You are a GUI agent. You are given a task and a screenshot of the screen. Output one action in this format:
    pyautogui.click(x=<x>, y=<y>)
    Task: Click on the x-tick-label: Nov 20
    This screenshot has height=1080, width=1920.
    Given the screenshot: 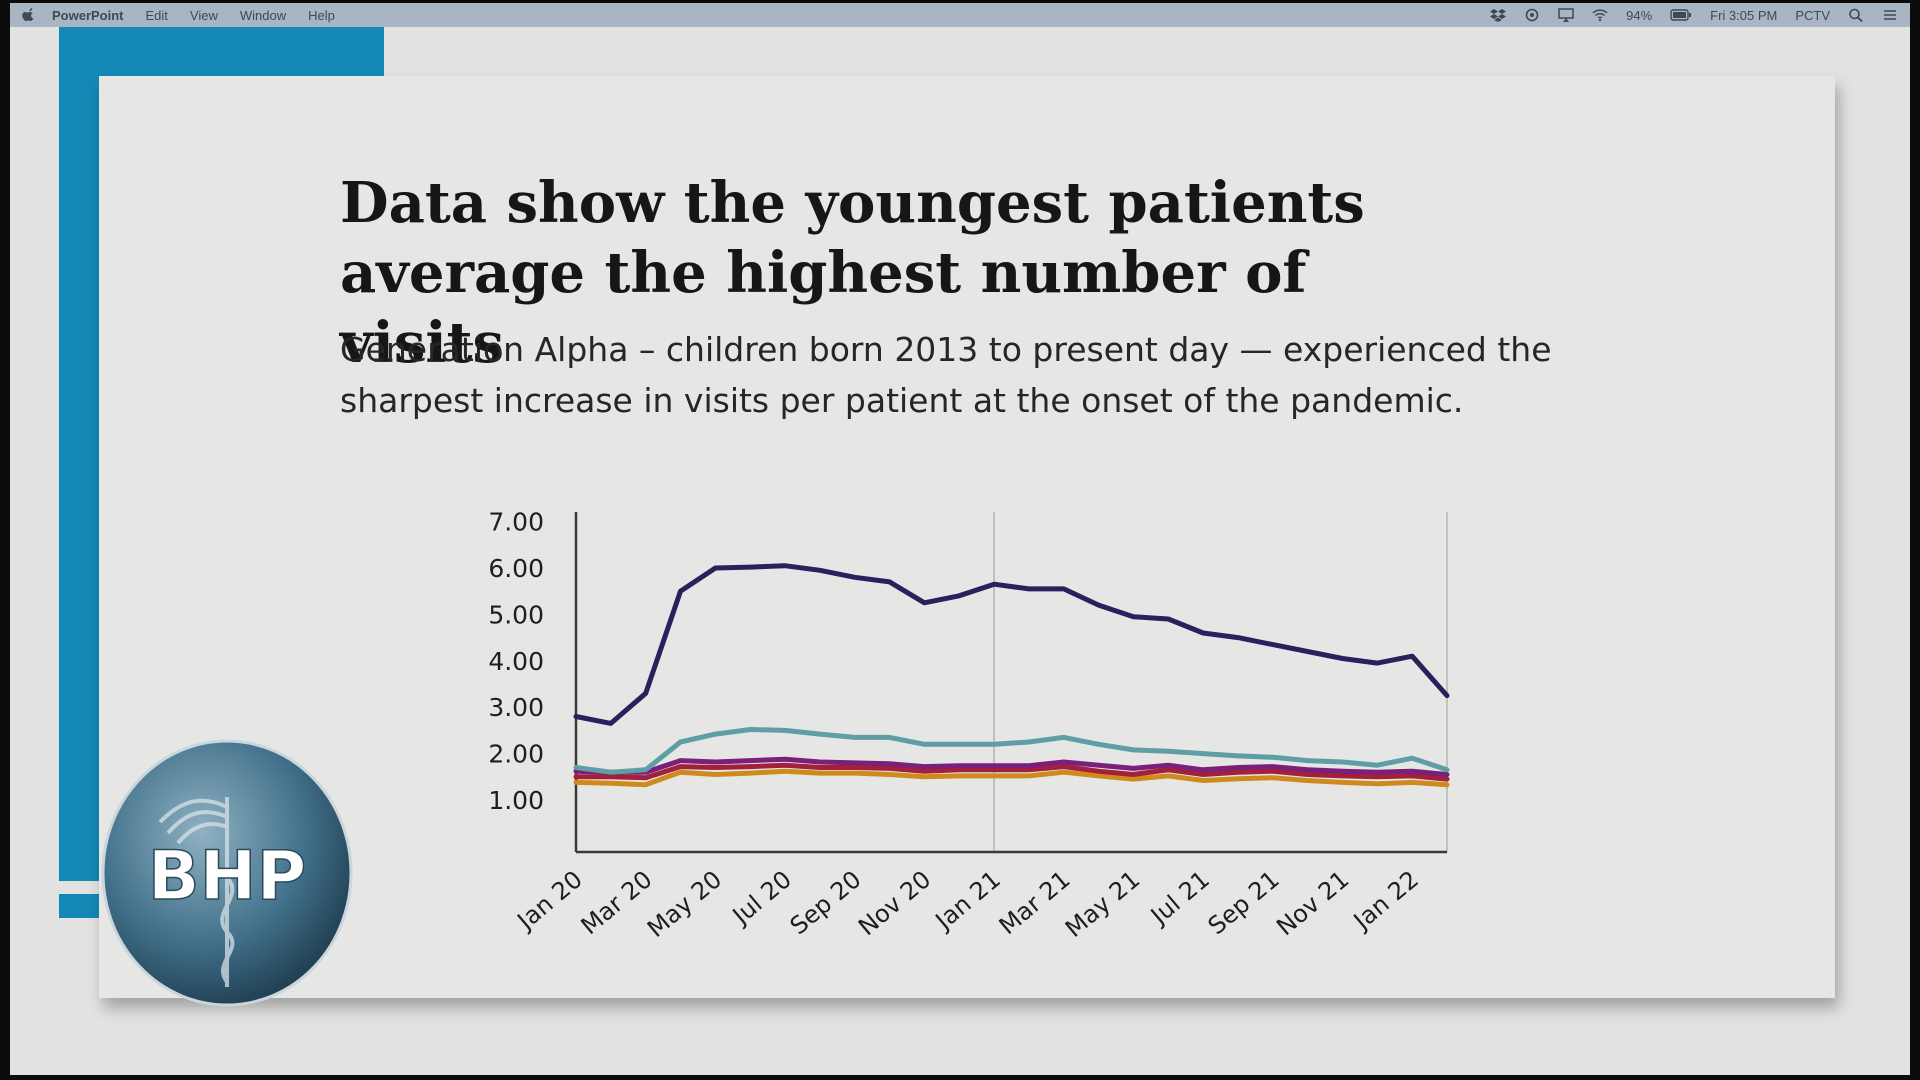 What is the action you would take?
    pyautogui.click(x=894, y=903)
    